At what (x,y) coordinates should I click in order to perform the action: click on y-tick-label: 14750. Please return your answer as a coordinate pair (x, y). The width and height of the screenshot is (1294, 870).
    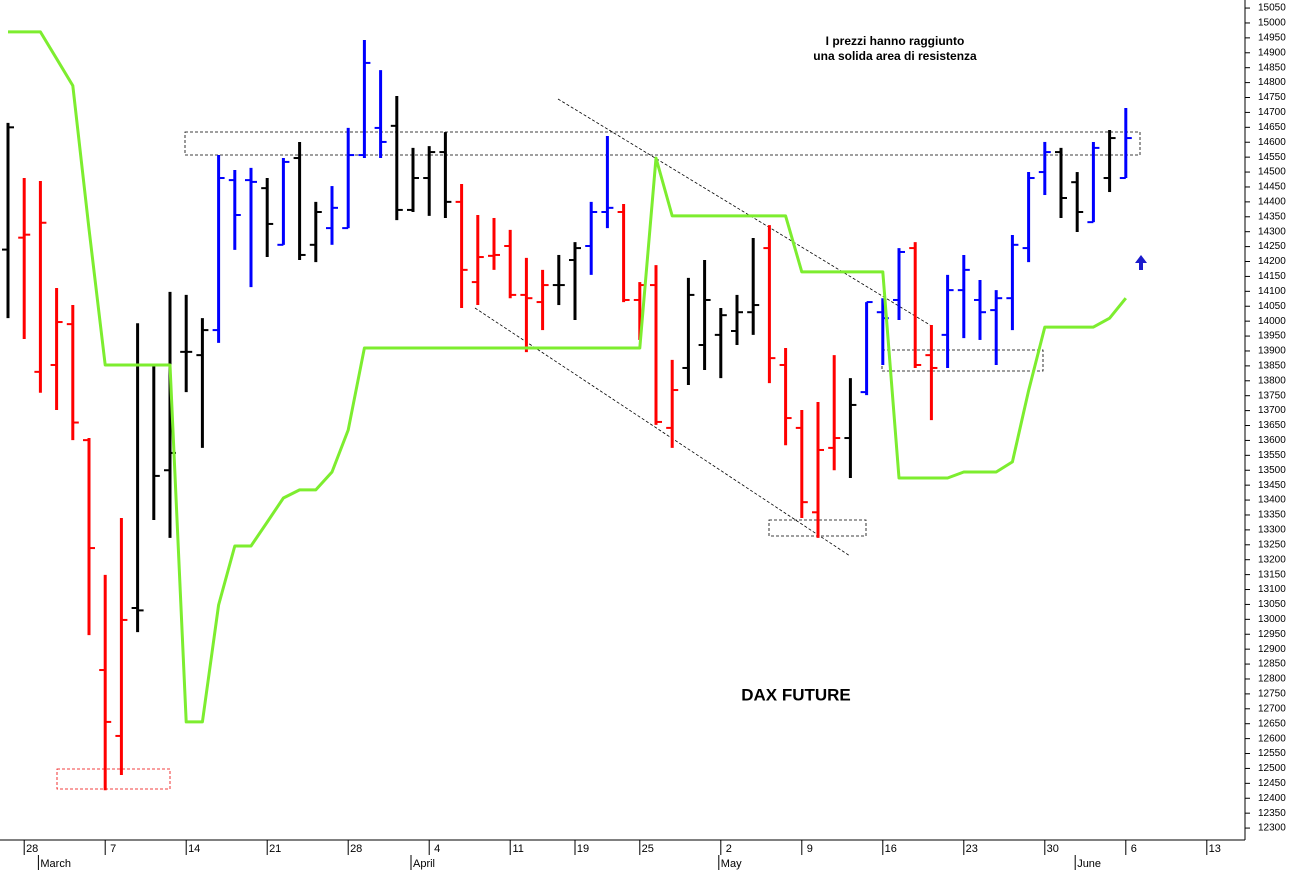
    Looking at the image, I should click on (1272, 97).